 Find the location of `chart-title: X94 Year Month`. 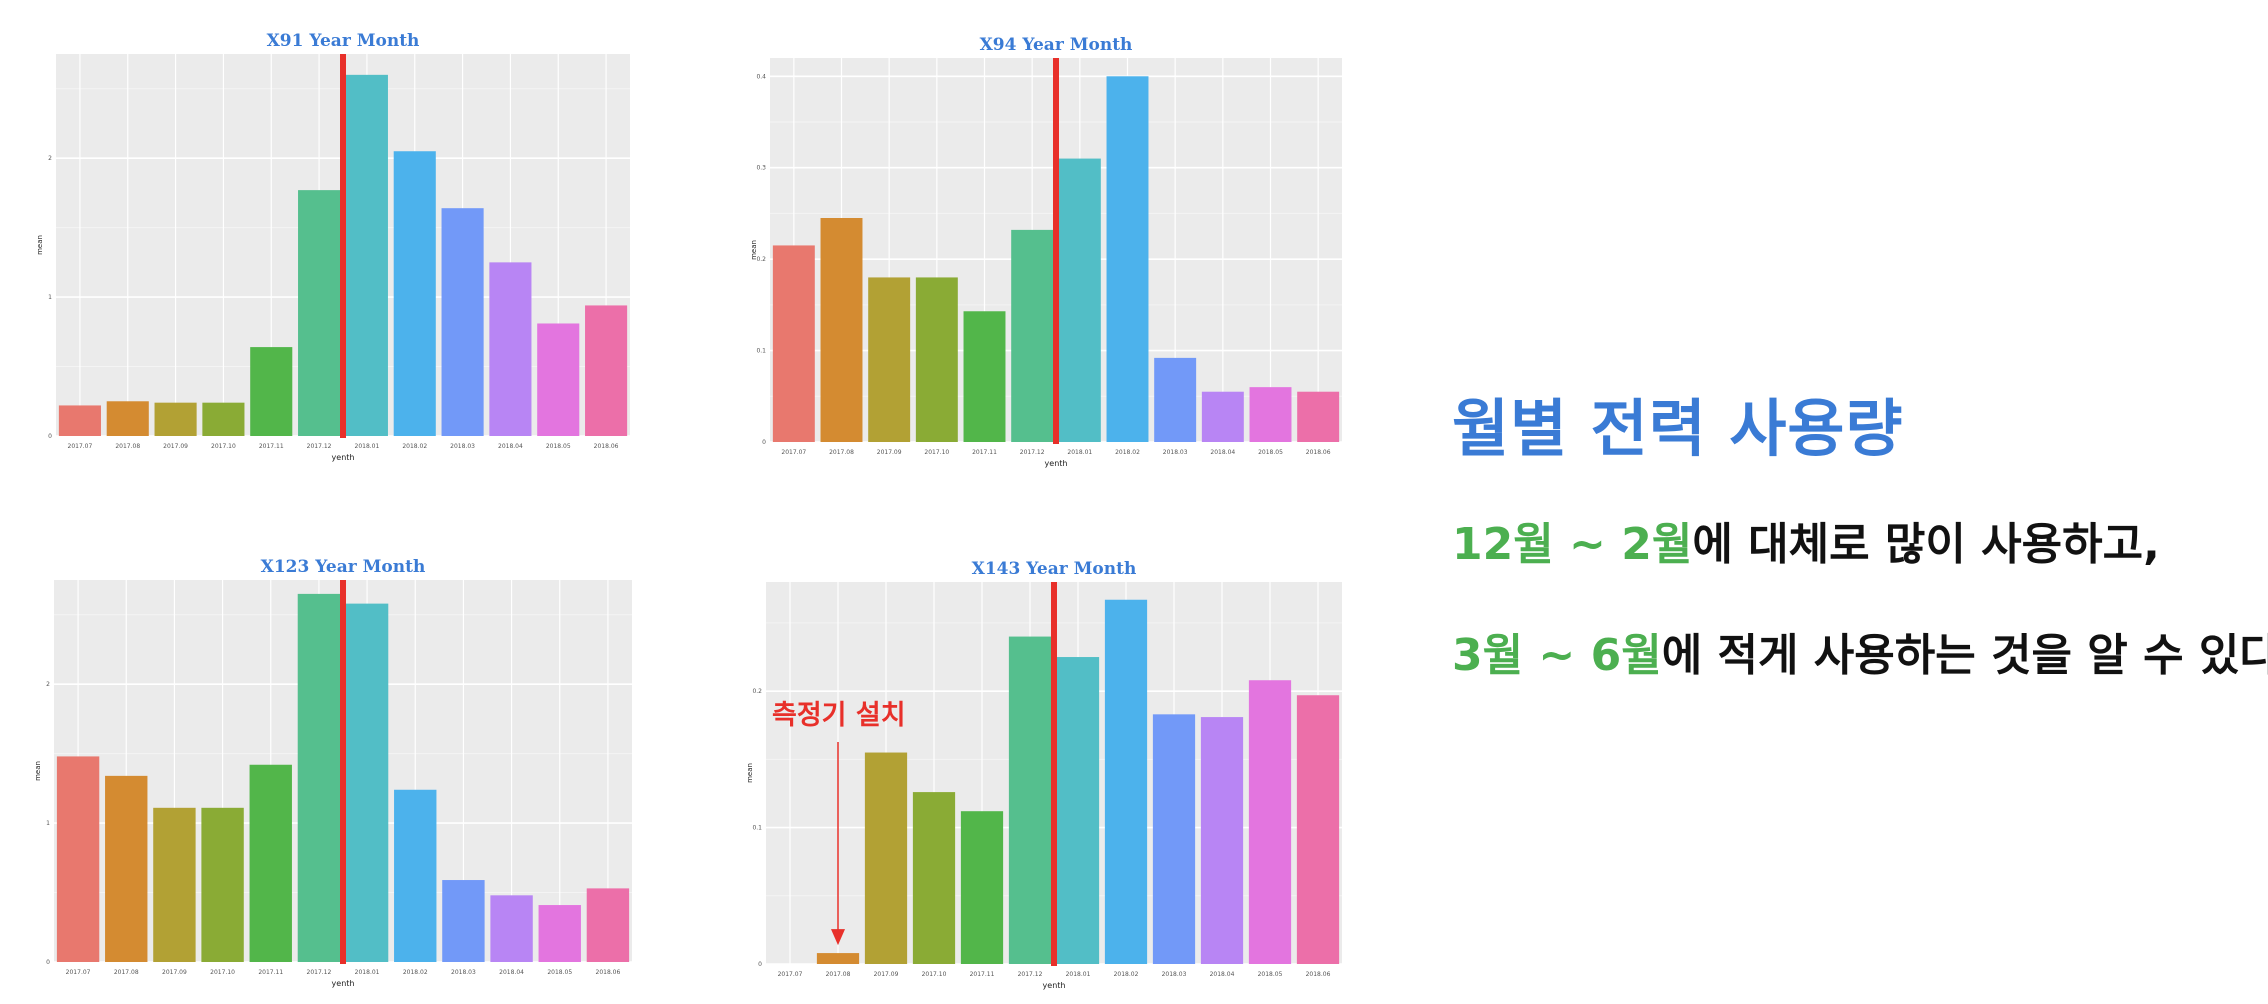

chart-title: X94 Year Month is located at coordinates (1056, 45).